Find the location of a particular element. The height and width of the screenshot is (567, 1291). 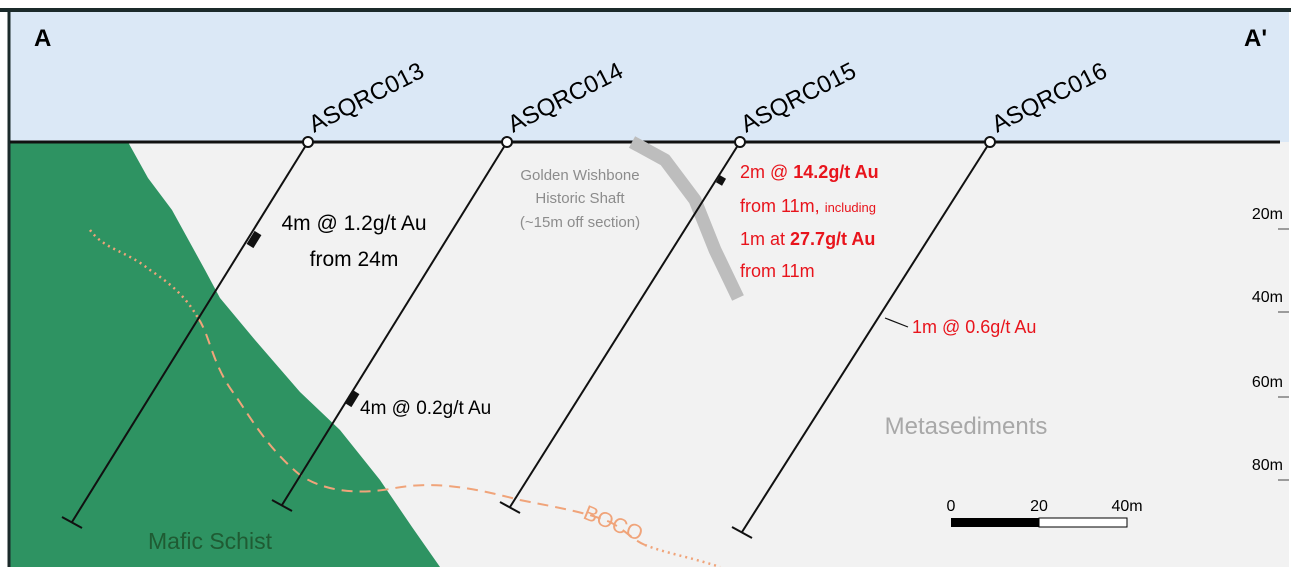

scale-bar-black-segment is located at coordinates (995, 522).